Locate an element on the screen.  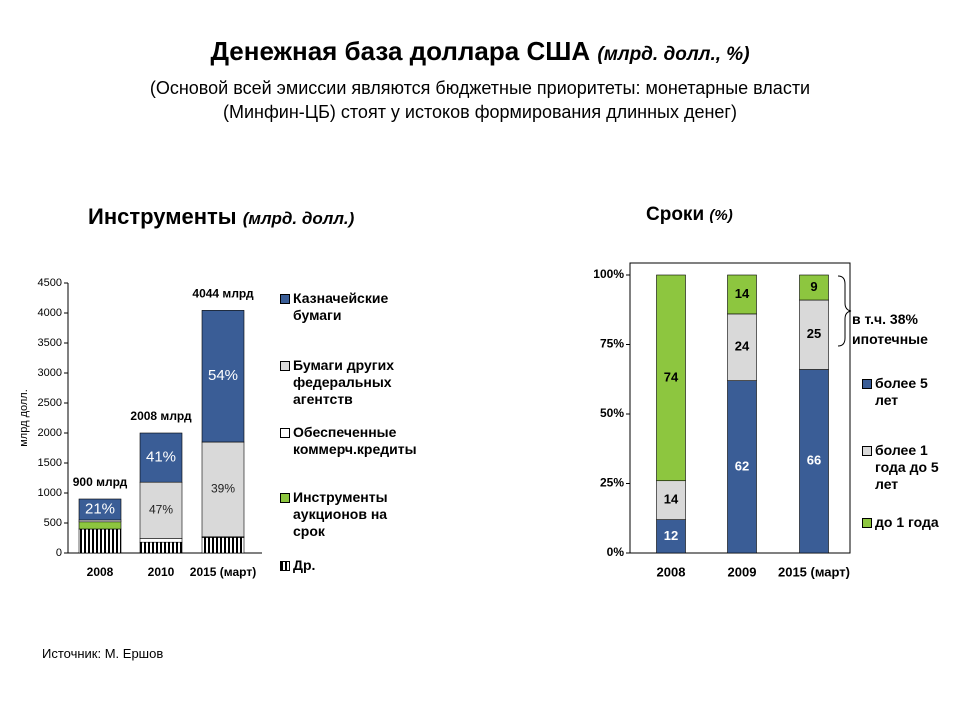
title-units: (млрд. долл., %) is located at coordinates (673, 54).